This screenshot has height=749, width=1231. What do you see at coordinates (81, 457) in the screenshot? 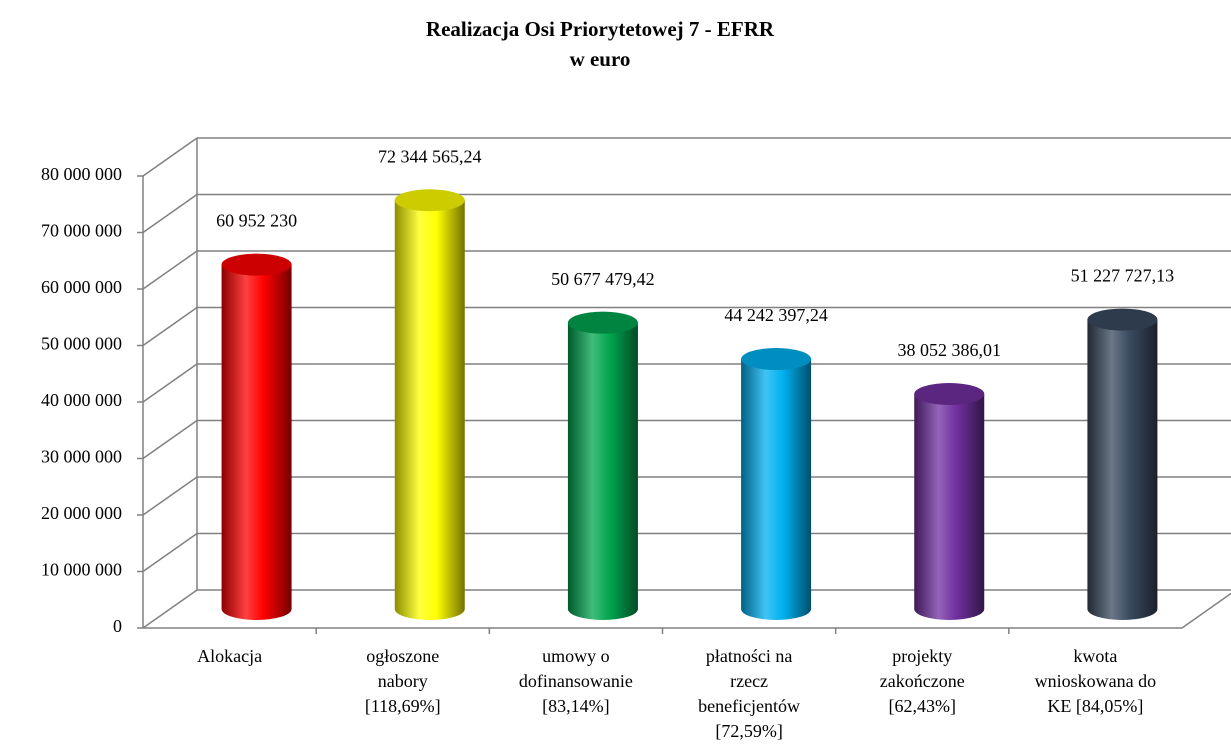
I see `y-tick-label: 30 000 000` at bounding box center [81, 457].